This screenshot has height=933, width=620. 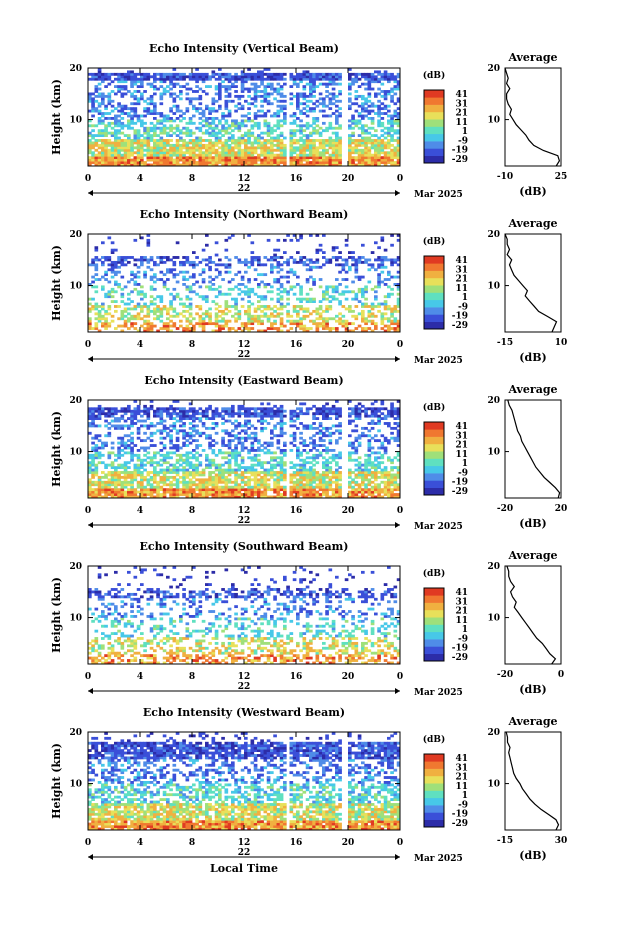 I want to click on x-tick-label: 8, so click(x=192, y=345).